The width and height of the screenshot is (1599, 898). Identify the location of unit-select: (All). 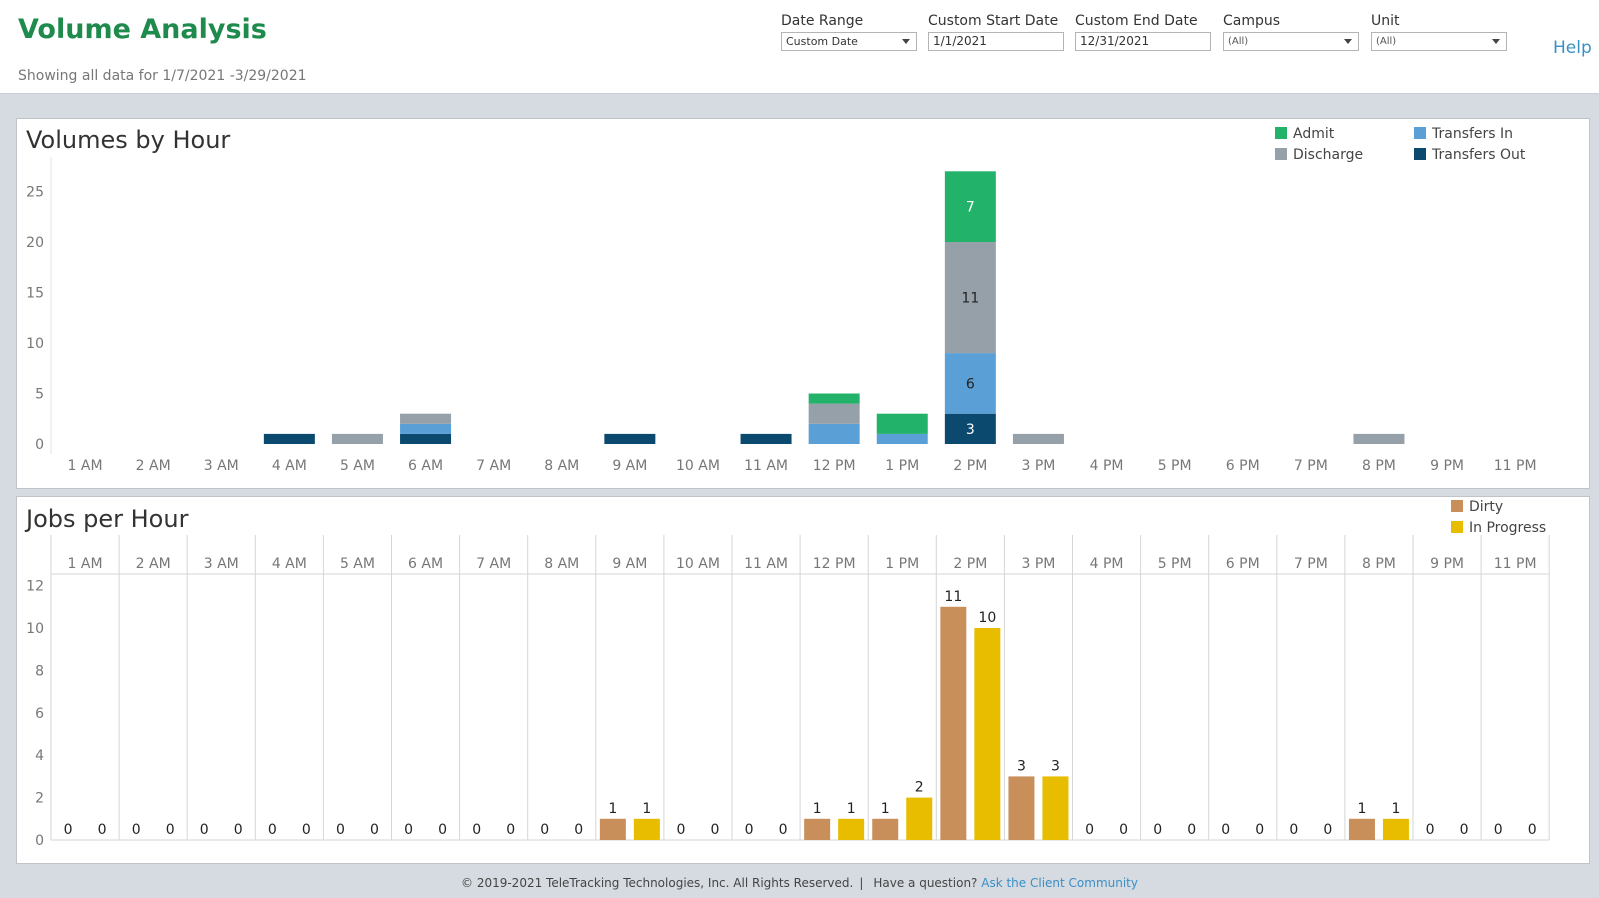
(1439, 41).